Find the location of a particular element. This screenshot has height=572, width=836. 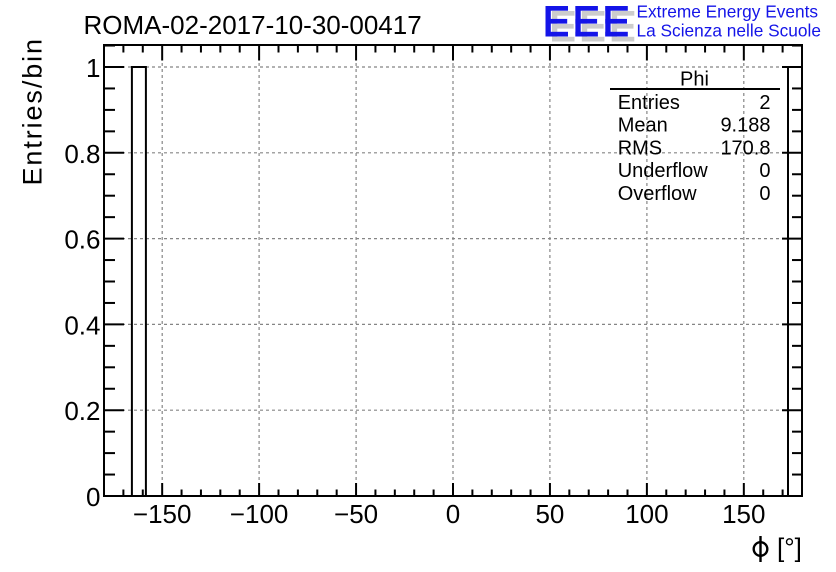

svg-text: 50 is located at coordinates (549, 514).